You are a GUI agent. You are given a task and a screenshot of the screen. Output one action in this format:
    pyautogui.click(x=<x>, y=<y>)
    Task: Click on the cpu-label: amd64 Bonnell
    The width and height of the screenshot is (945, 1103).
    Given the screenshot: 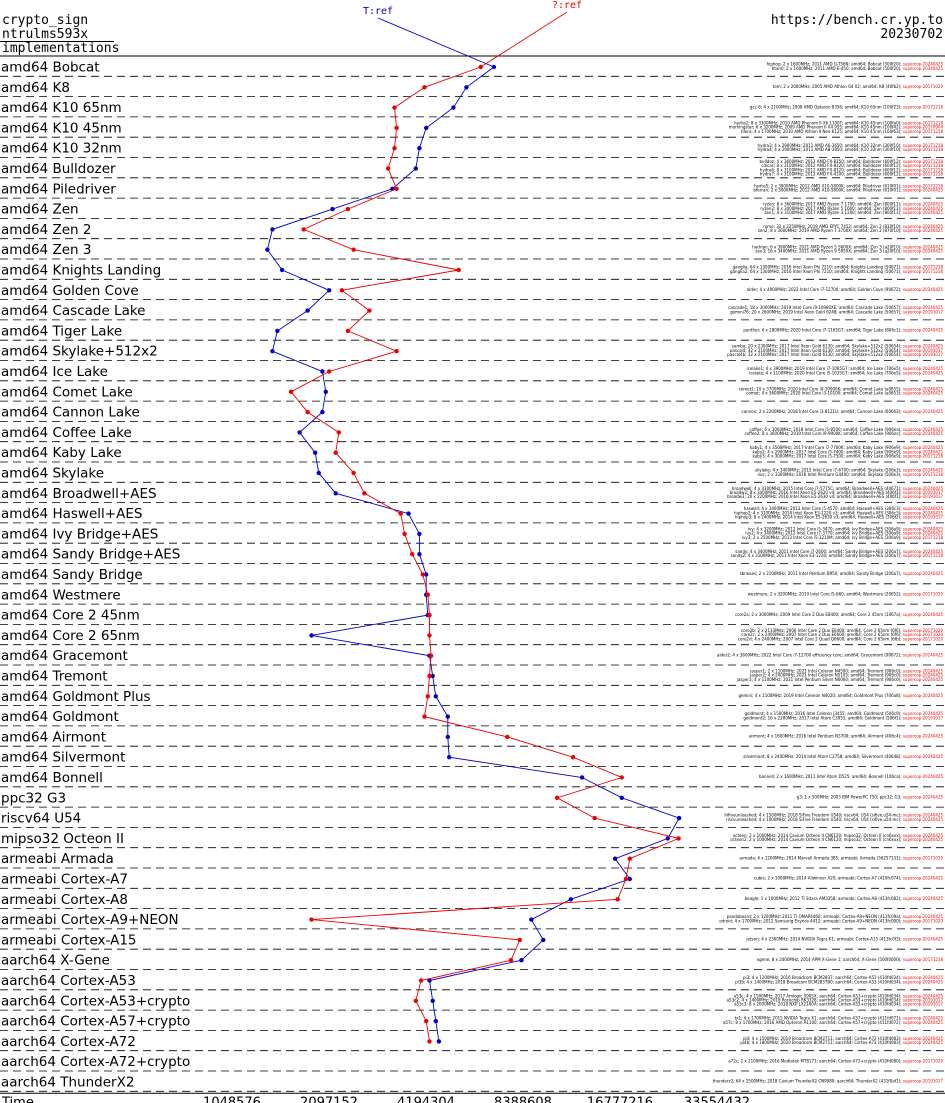 What is the action you would take?
    pyautogui.click(x=52, y=778)
    